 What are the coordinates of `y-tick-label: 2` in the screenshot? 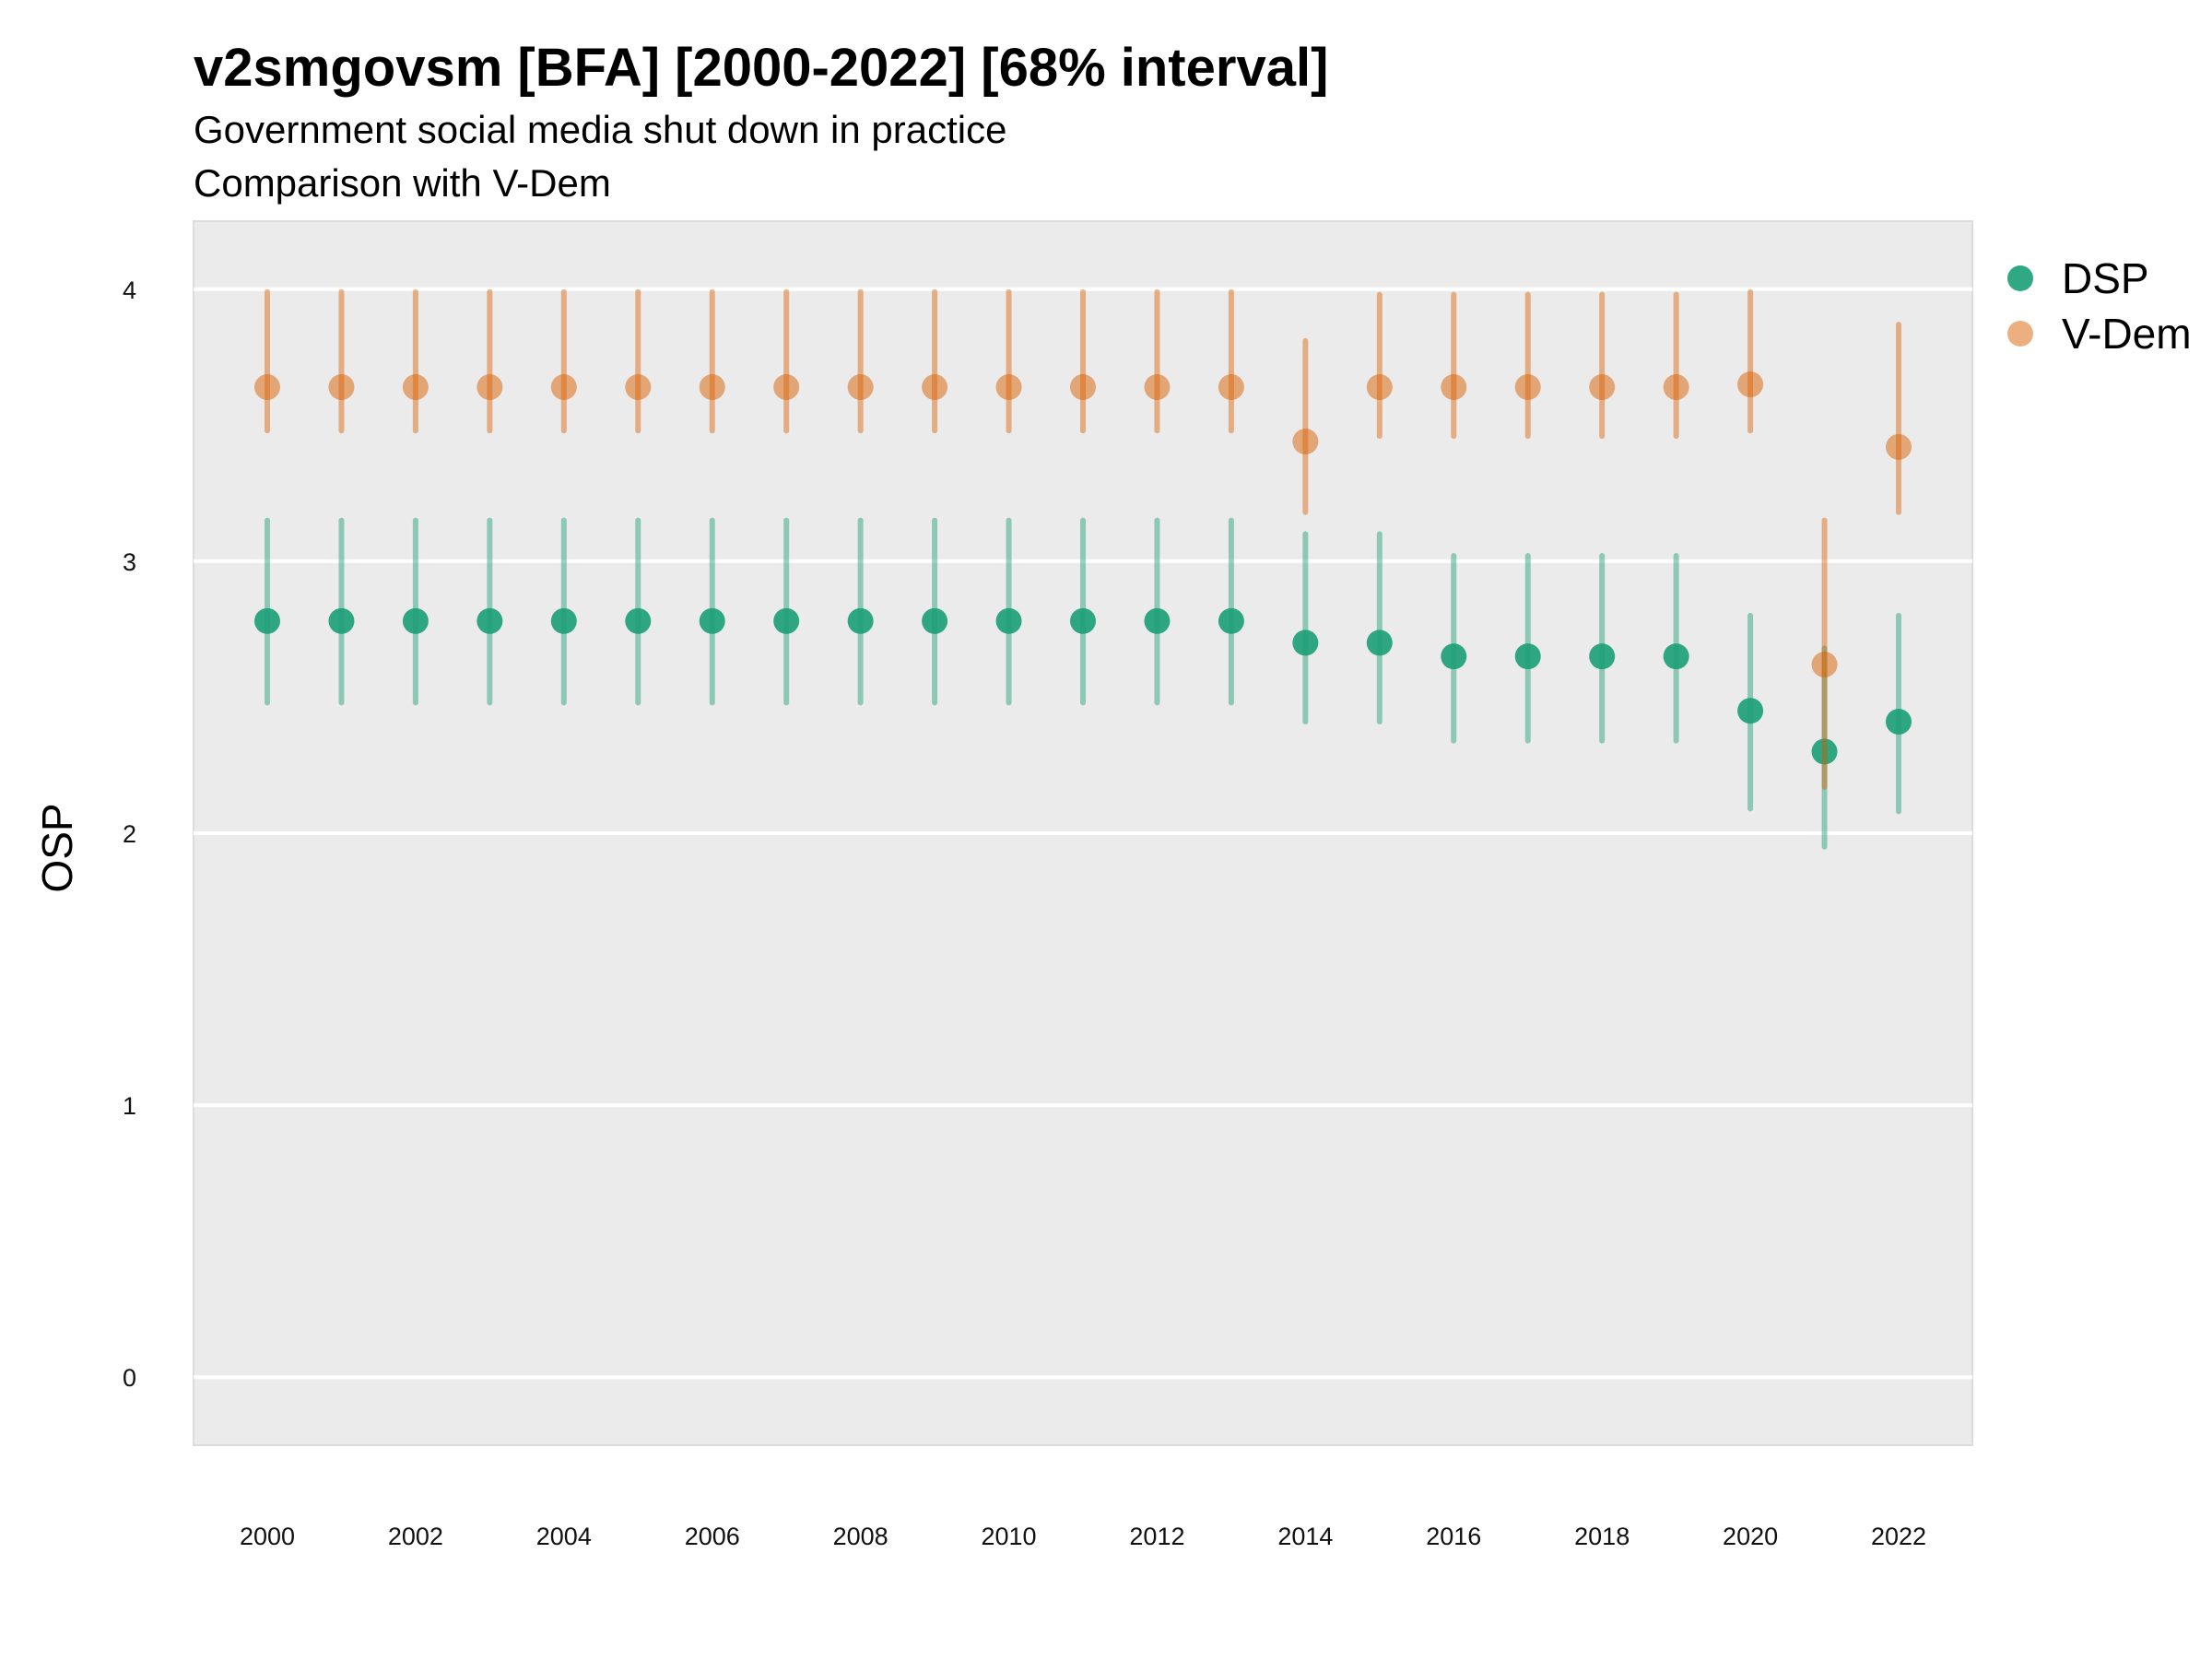 It's located at (129, 834).